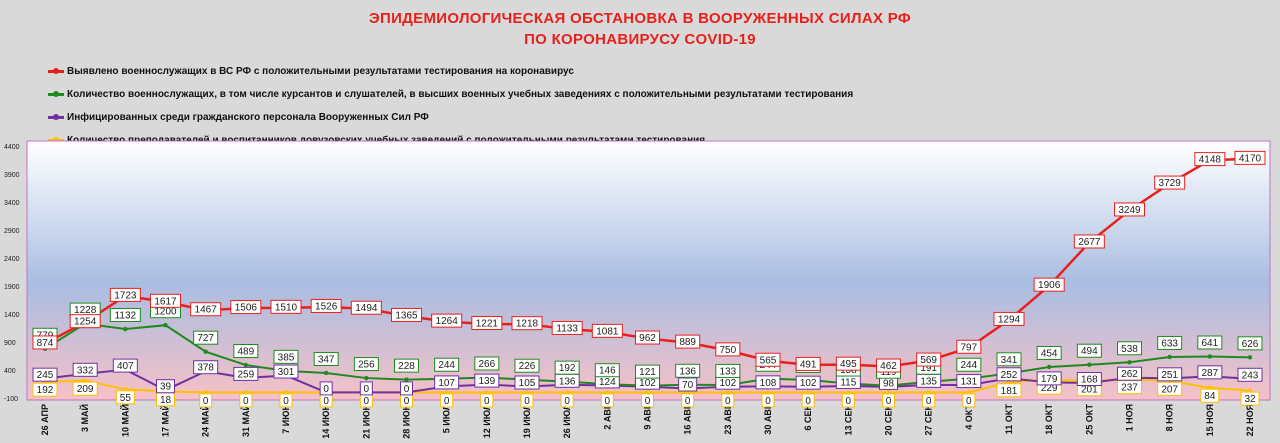 The height and width of the screenshot is (443, 1280). I want to click on data-label-0: 4148, so click(1210, 160).